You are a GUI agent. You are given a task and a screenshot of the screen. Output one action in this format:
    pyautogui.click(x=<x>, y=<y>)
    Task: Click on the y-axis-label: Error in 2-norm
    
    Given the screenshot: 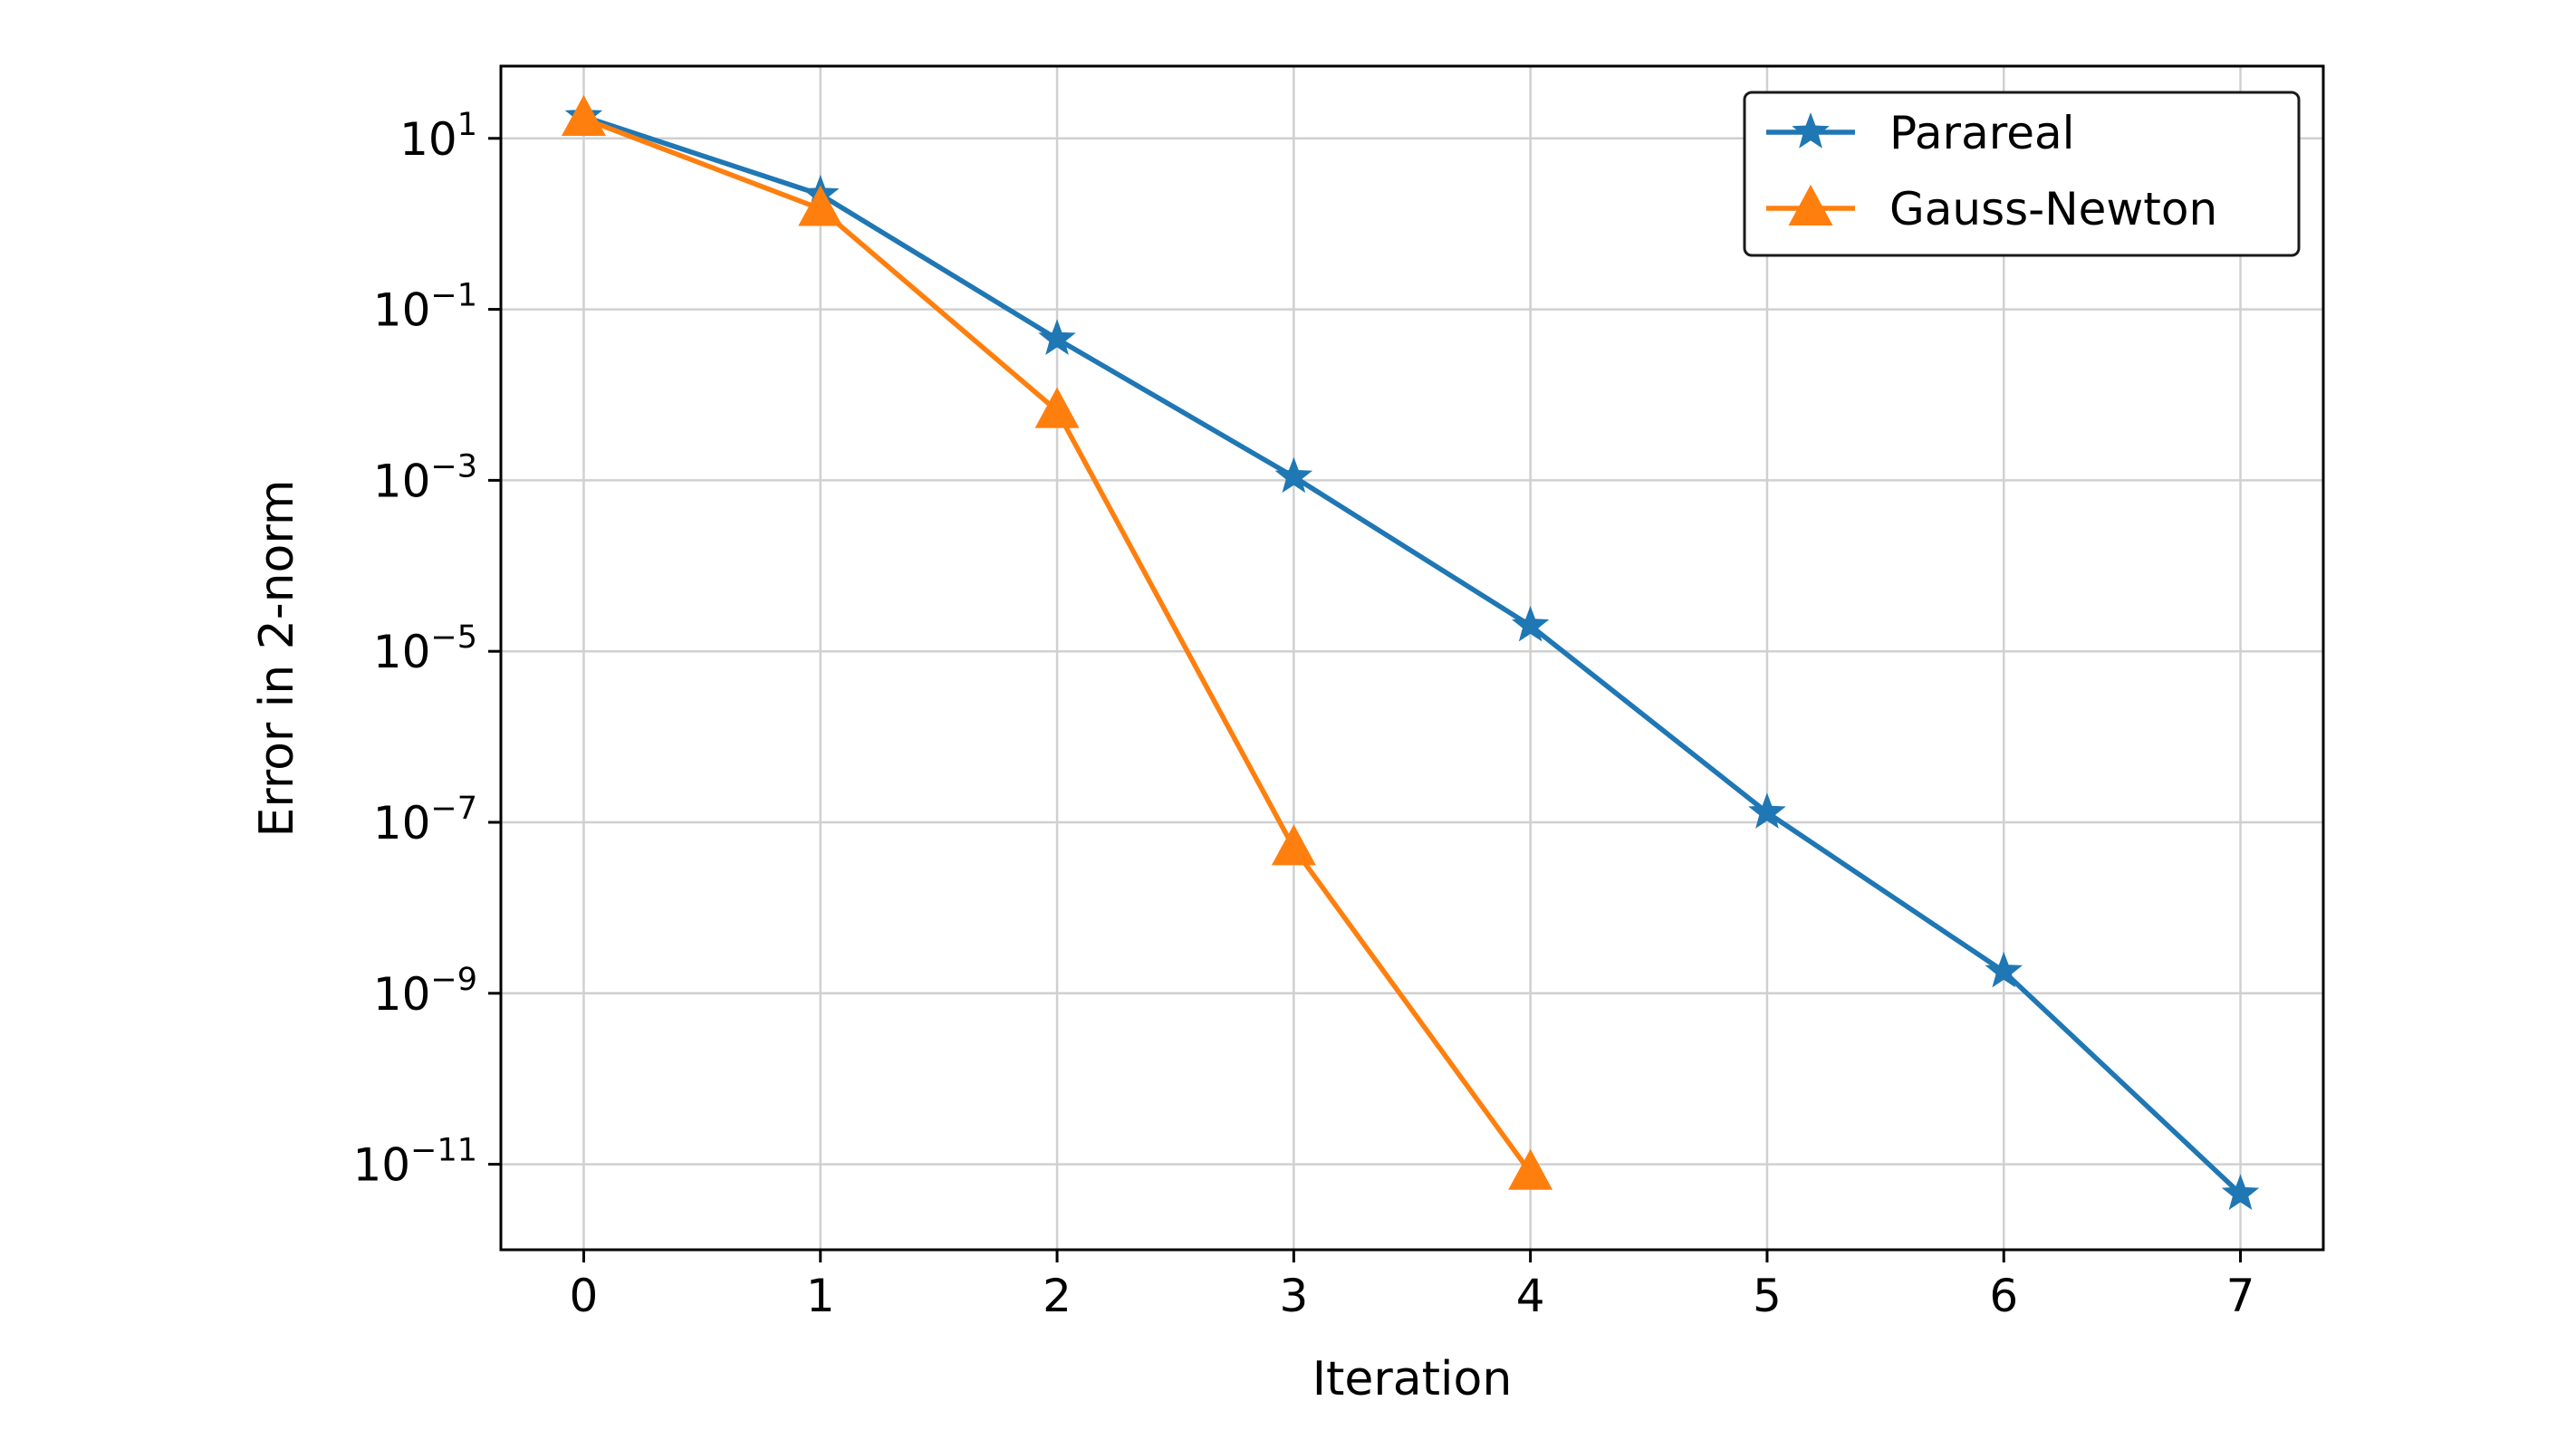 What is the action you would take?
    pyautogui.click(x=277, y=659)
    